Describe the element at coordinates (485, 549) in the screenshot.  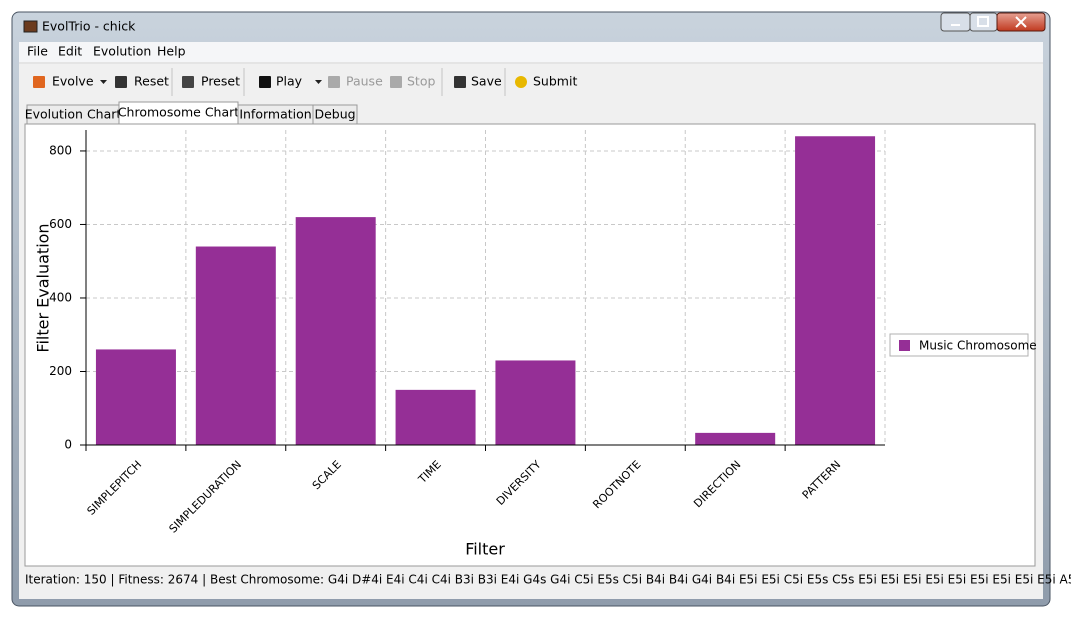
I see `x-axis-title: Filter` at that location.